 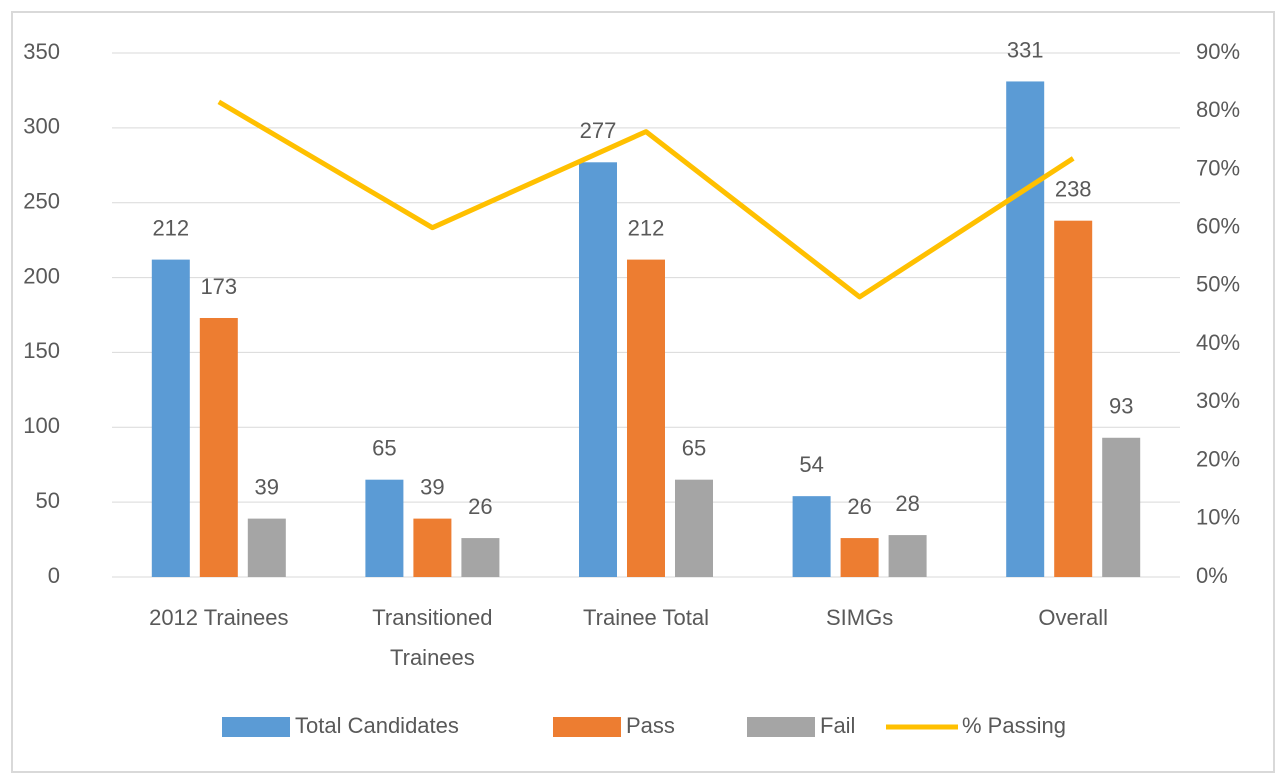 I want to click on x-tick-label-box: SIMGs, so click(x=859, y=617).